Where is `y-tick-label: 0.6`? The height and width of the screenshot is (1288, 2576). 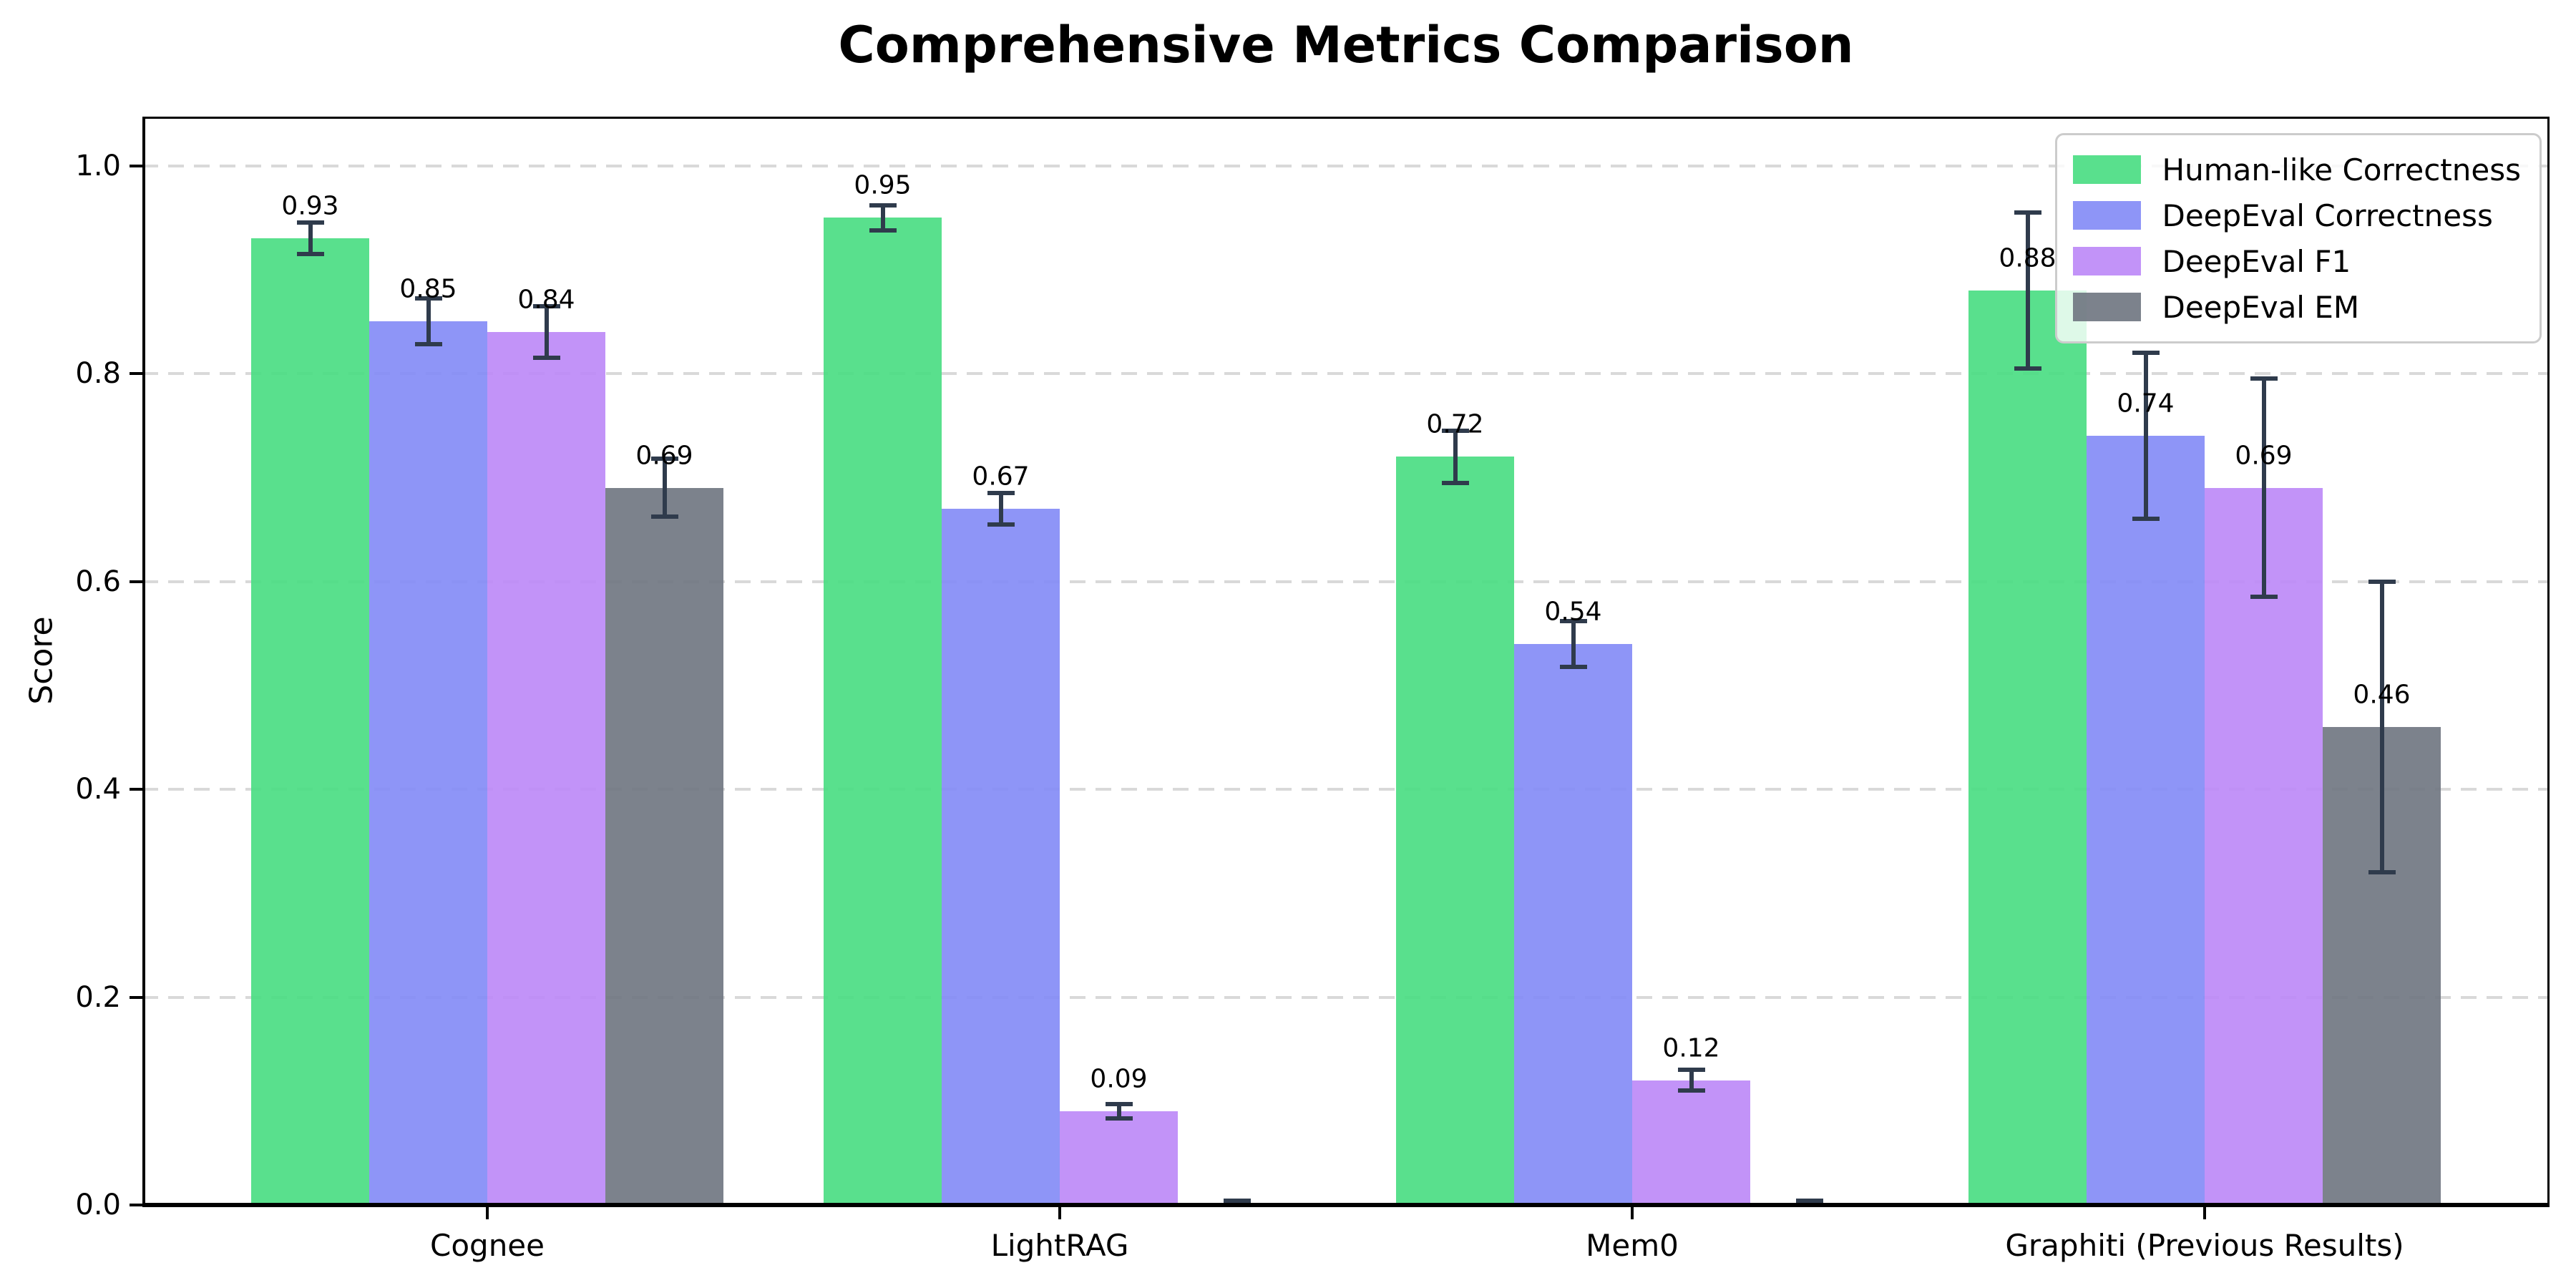 y-tick-label: 0.6 is located at coordinates (98, 581).